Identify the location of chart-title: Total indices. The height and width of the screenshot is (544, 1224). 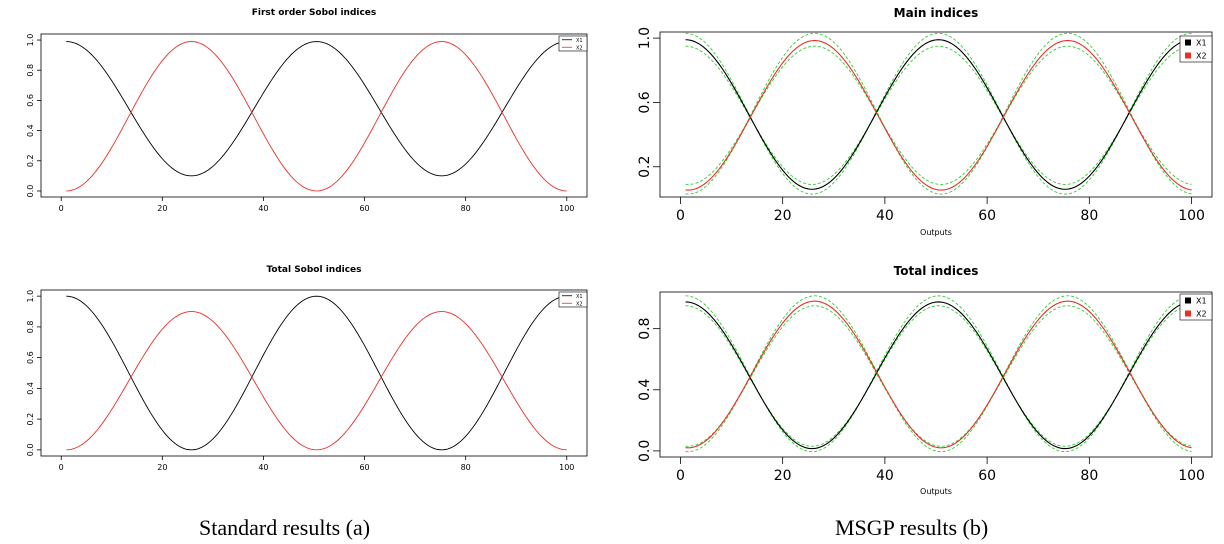
(936, 271).